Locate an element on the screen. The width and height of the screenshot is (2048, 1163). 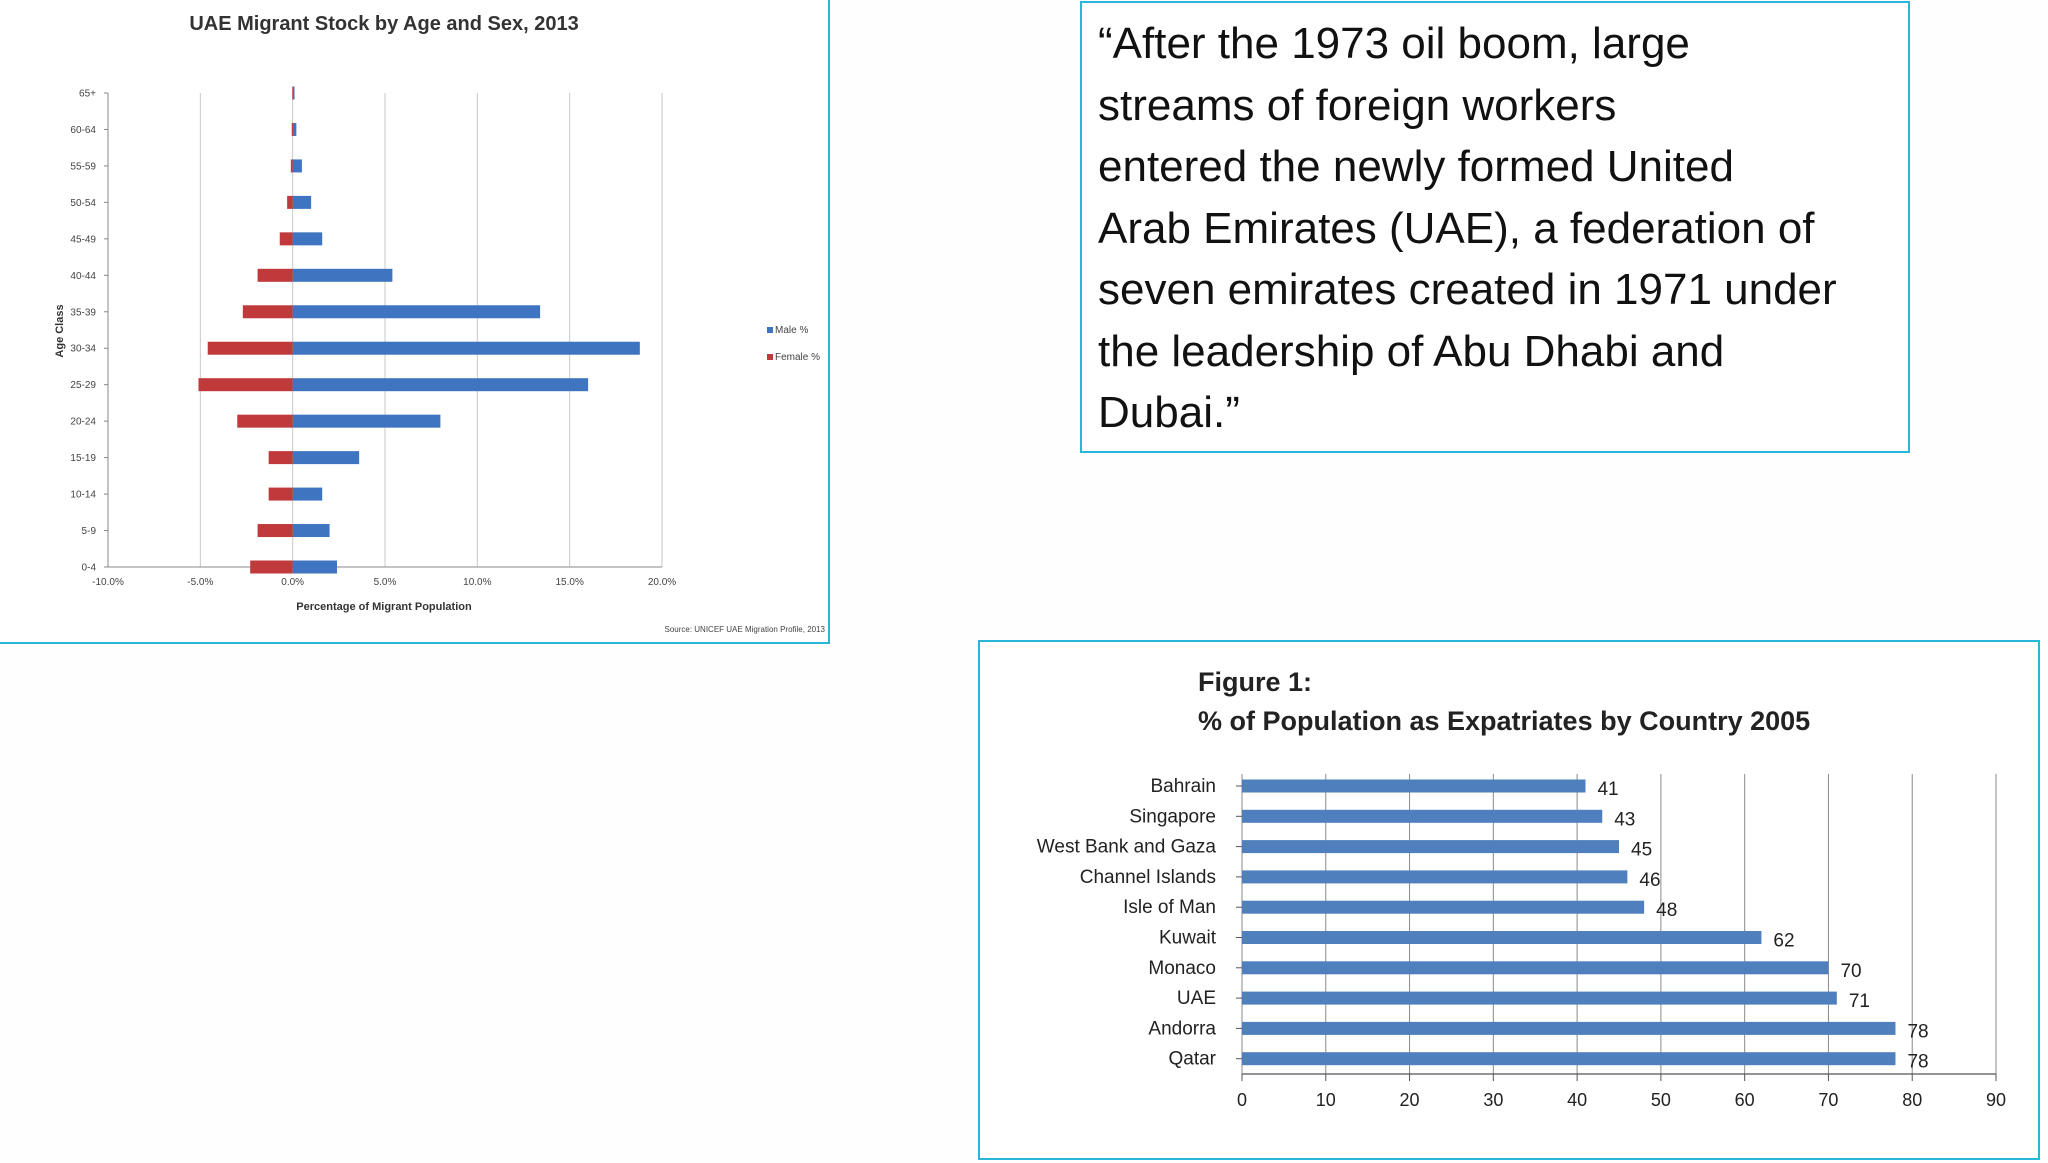
pyramid-age-label: 45-49 is located at coordinates (83, 239).